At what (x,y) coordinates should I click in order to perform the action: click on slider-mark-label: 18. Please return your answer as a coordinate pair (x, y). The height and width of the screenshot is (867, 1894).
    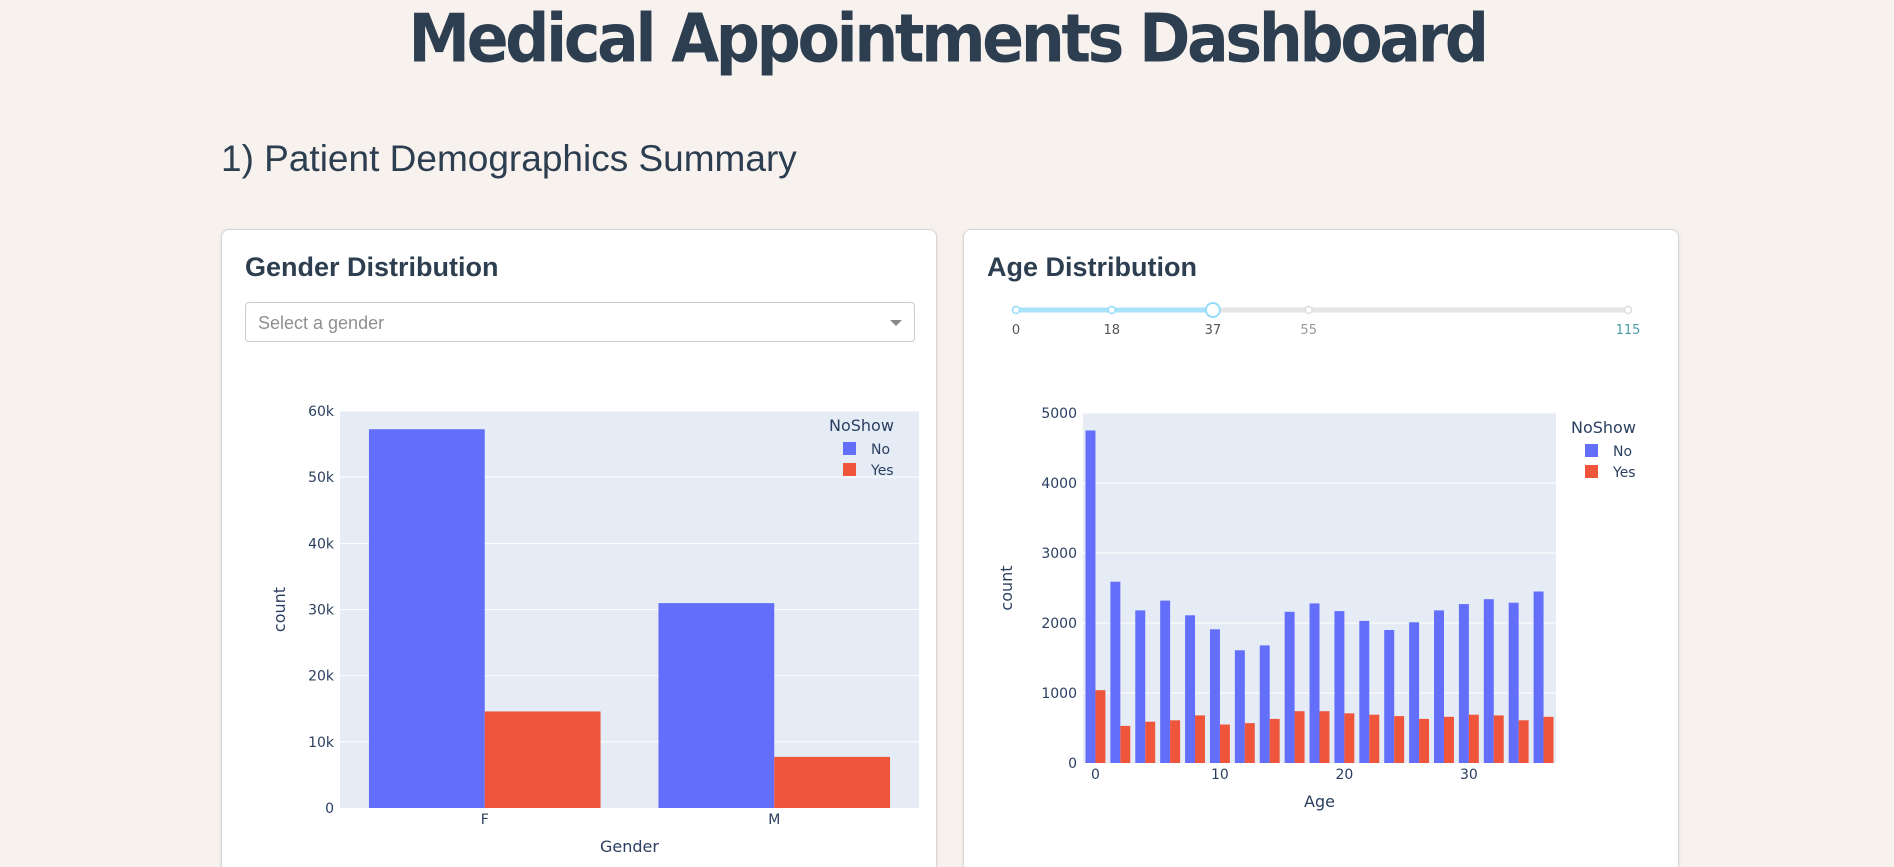
    Looking at the image, I should click on (1112, 330).